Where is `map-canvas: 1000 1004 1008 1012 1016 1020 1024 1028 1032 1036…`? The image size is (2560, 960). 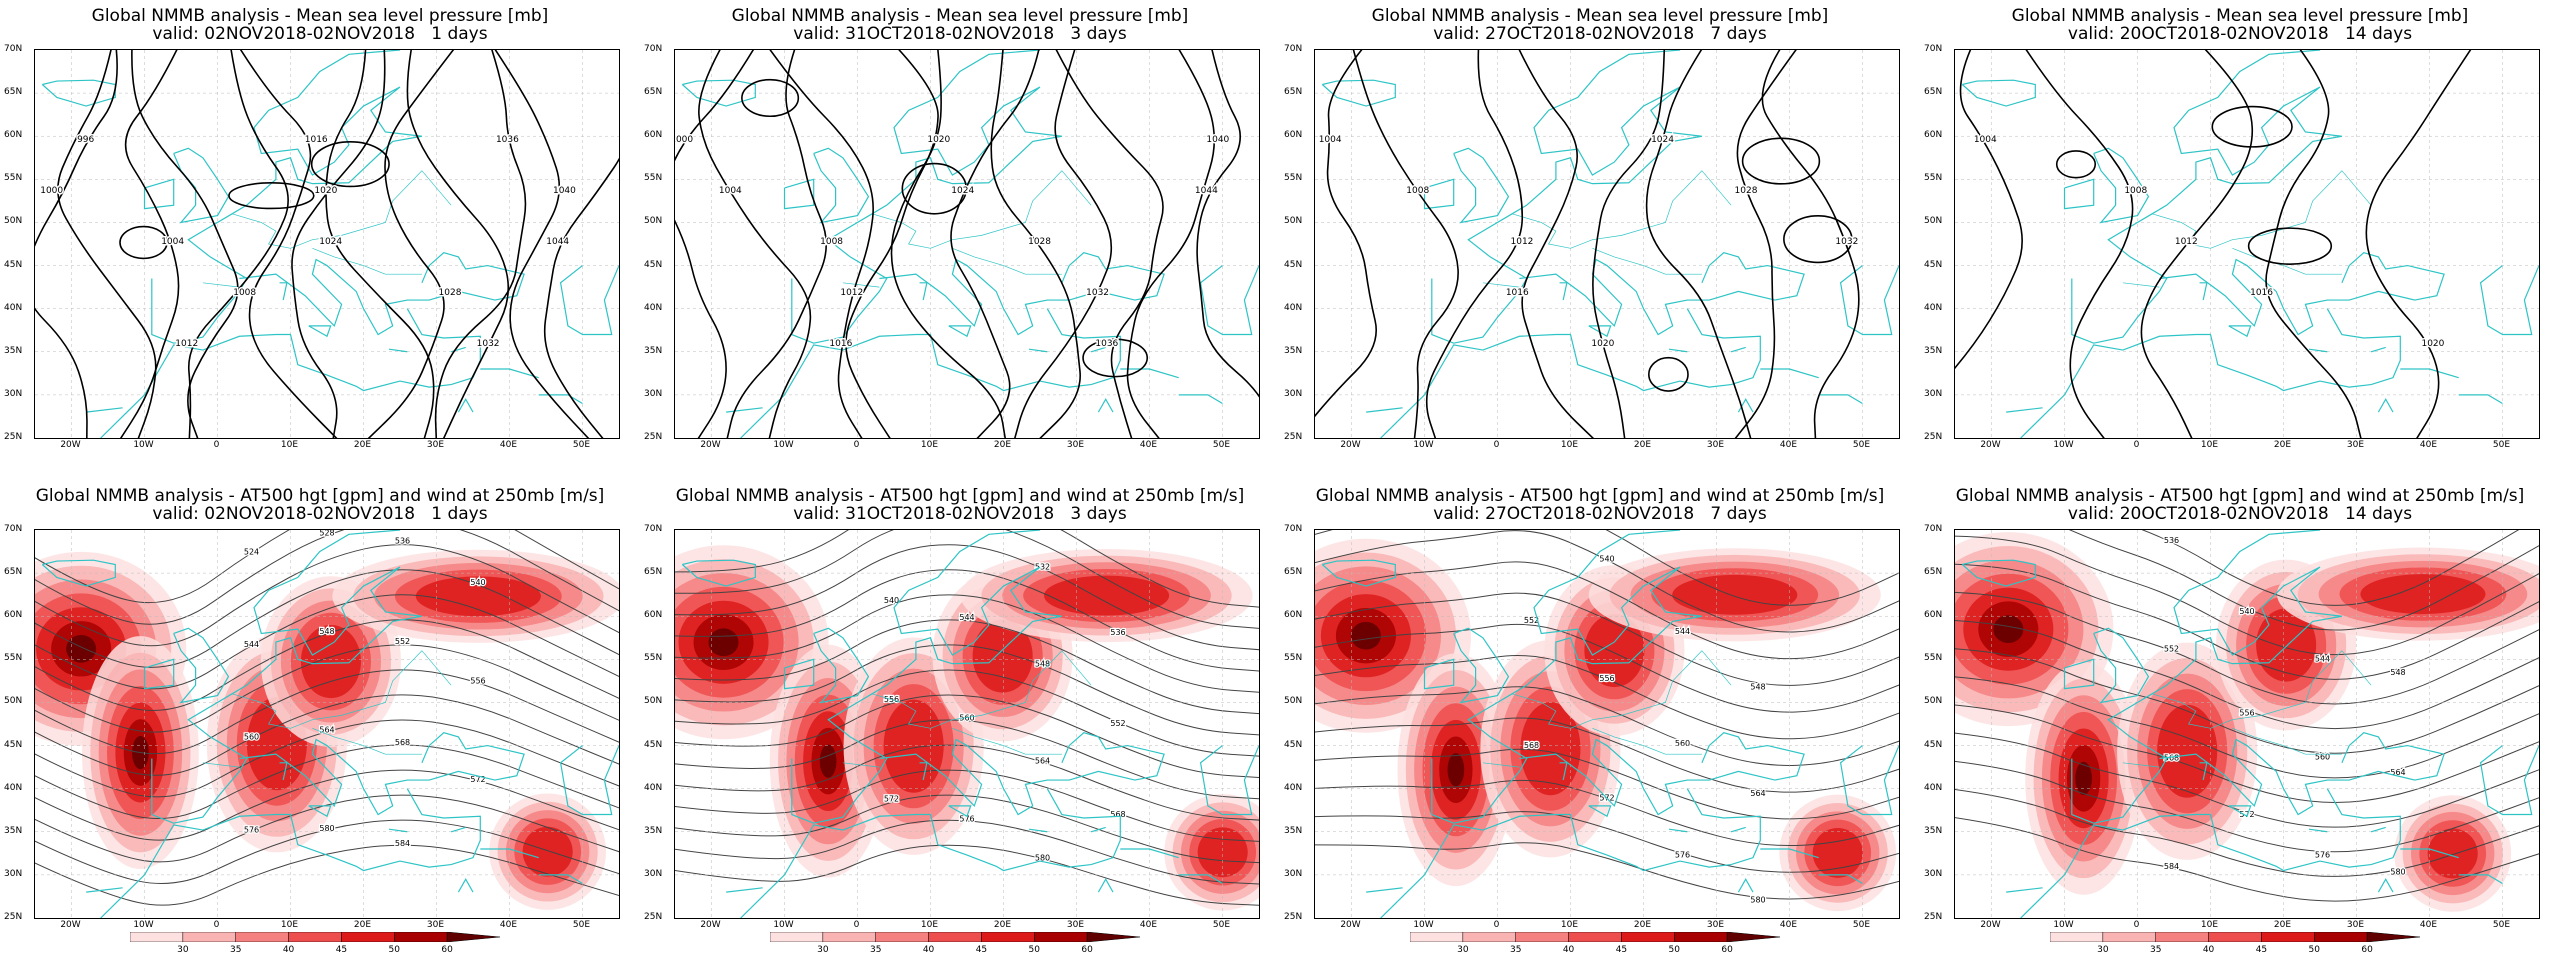
map-canvas: 1000 1004 1008 1012 1016 1020 1024 1028 1032 1036… is located at coordinates (967, 244).